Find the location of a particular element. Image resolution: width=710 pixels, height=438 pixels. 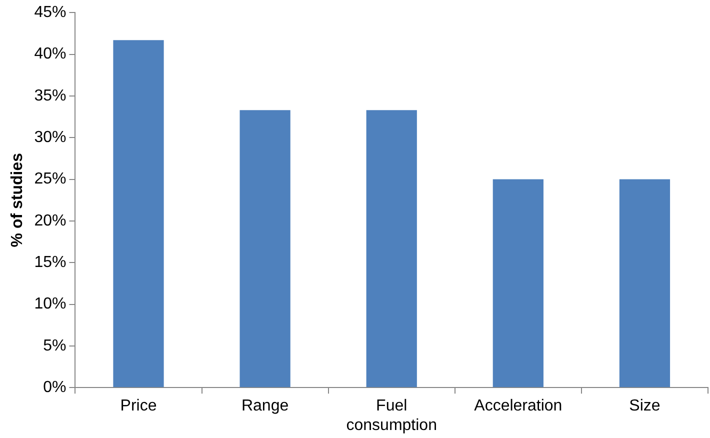

y-tick-label: 25% is located at coordinates (50, 179).